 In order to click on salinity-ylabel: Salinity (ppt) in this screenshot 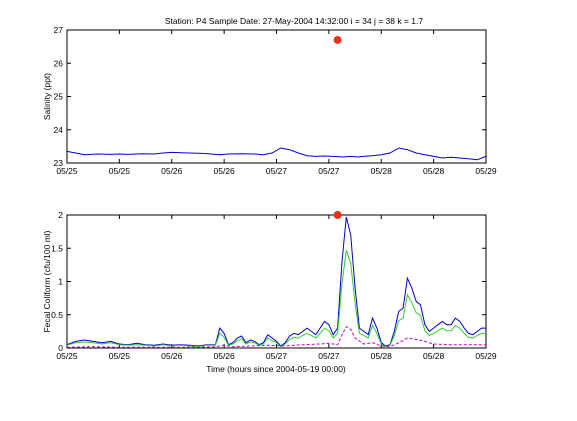, I will do `click(47, 96)`.